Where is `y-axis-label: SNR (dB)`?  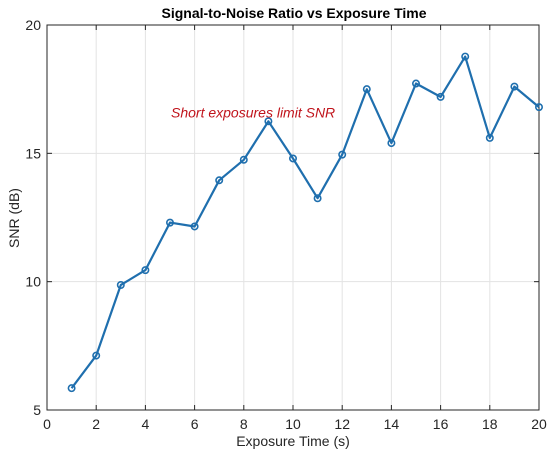
y-axis-label: SNR (dB) is located at coordinates (14, 218).